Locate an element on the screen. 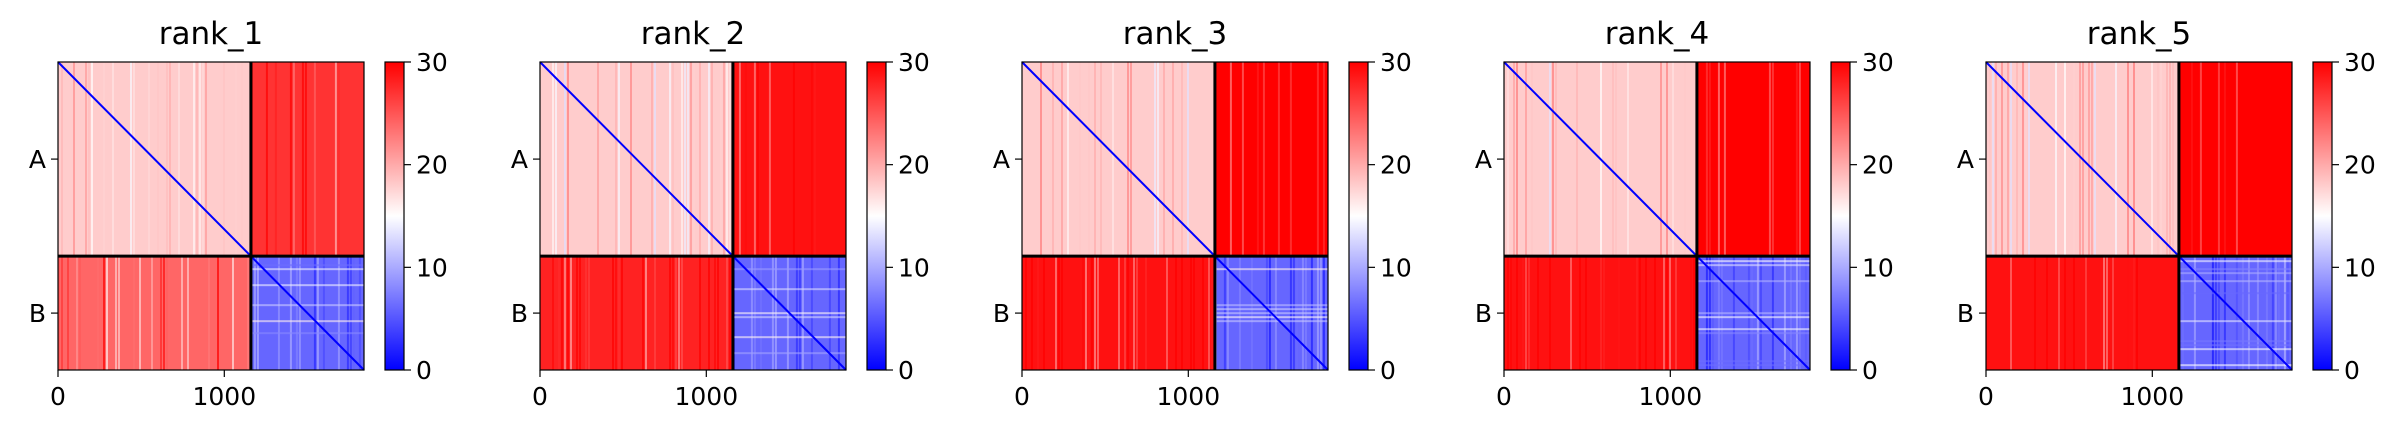 This screenshot has width=2401, height=438. x-tick-label: 1000 is located at coordinates (1670, 396).